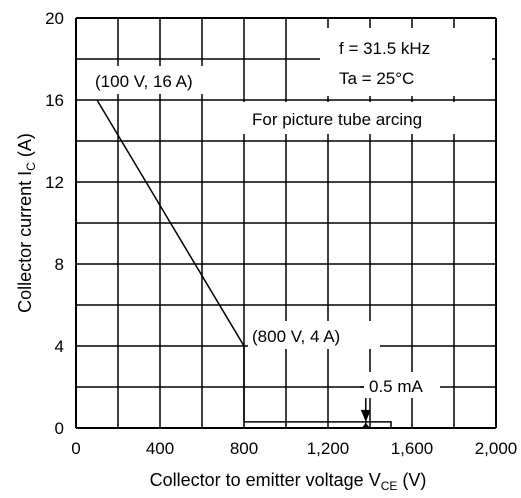  I want to click on point2-label: (800 V, 4 A), so click(296, 336).